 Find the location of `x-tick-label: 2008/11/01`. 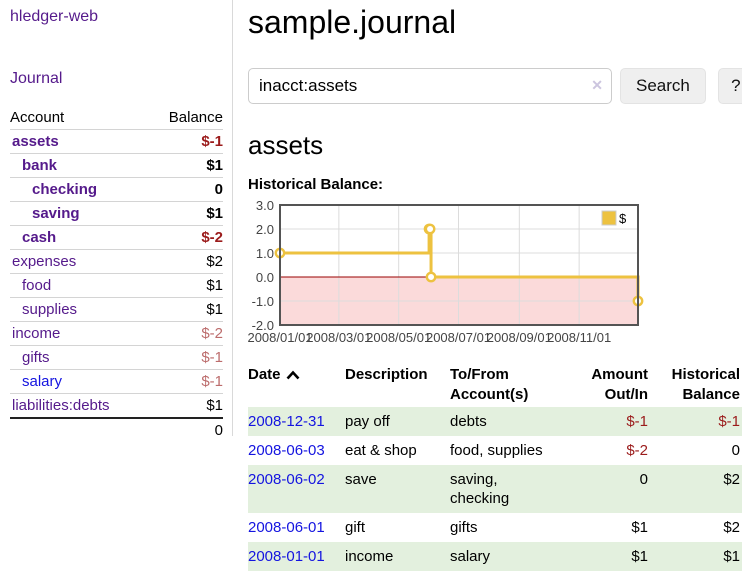

x-tick-label: 2008/11/01 is located at coordinates (579, 337).